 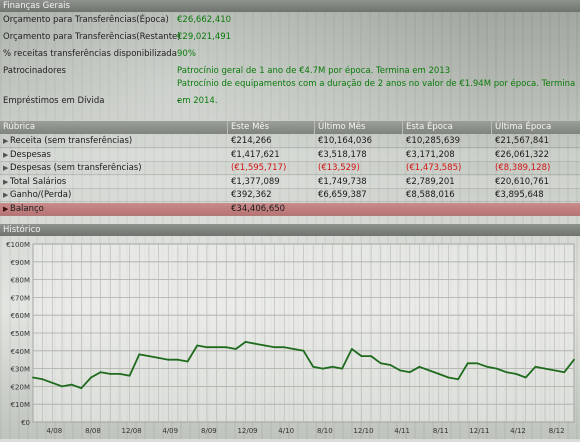 I want to click on general-row-value: €26,662,410, so click(x=204, y=20).